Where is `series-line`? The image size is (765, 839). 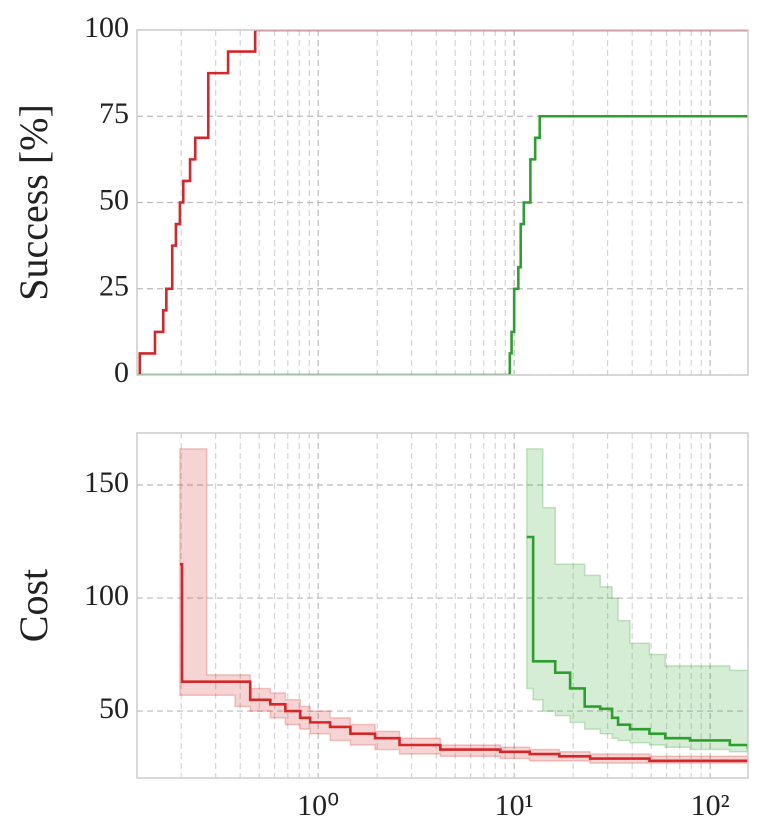
series-line is located at coordinates (637, 642).